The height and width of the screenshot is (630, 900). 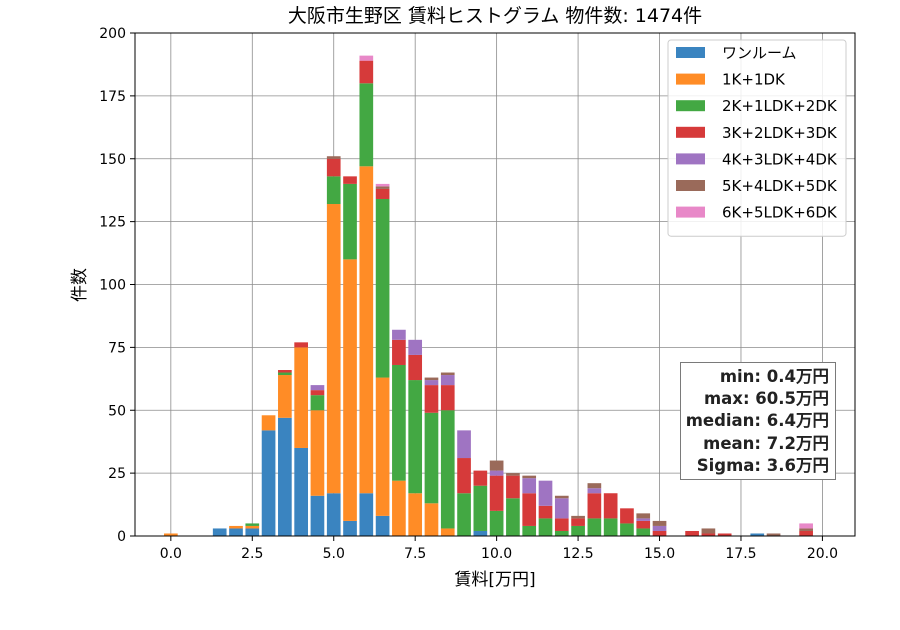 I want to click on legend-box, so click(x=757, y=138).